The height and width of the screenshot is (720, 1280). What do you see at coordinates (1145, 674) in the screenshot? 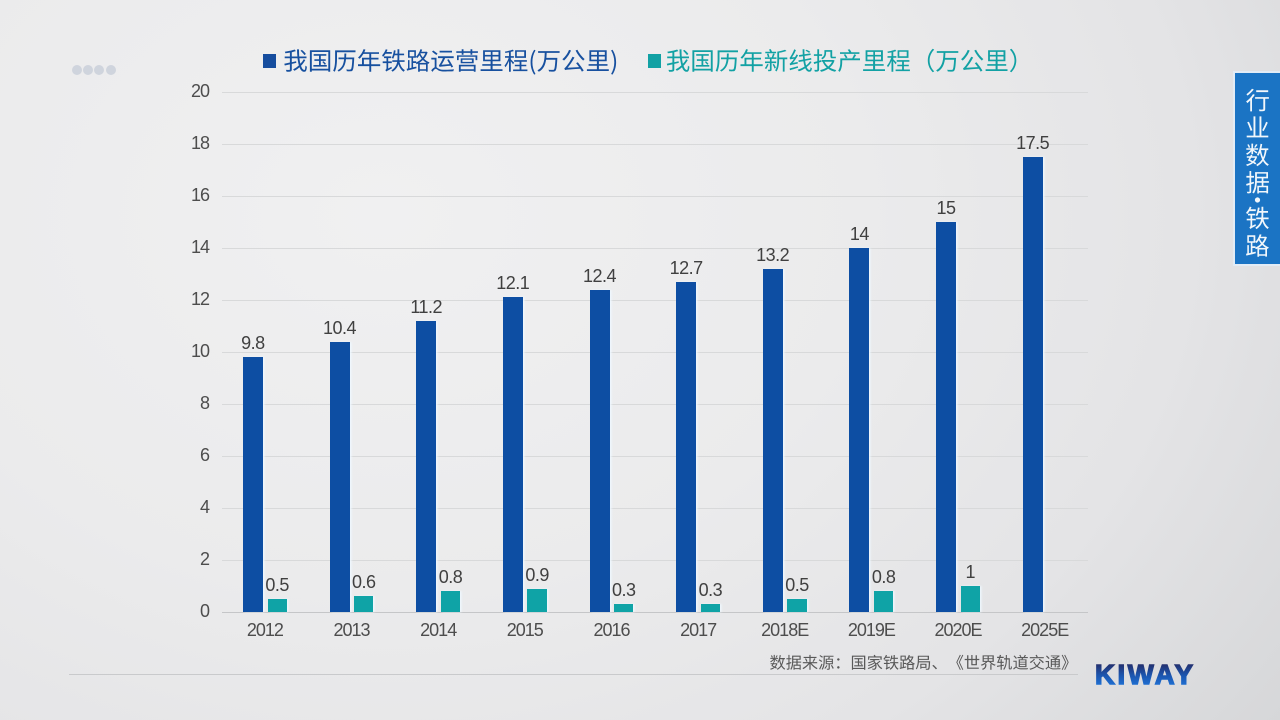
I see `svg-text: KIWAY` at bounding box center [1145, 674].